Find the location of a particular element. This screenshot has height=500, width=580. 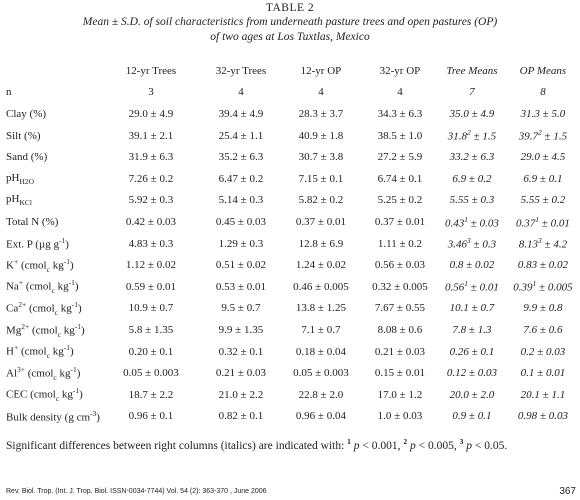

cell-value: 0.51 ± 0.02 is located at coordinates (240, 265).